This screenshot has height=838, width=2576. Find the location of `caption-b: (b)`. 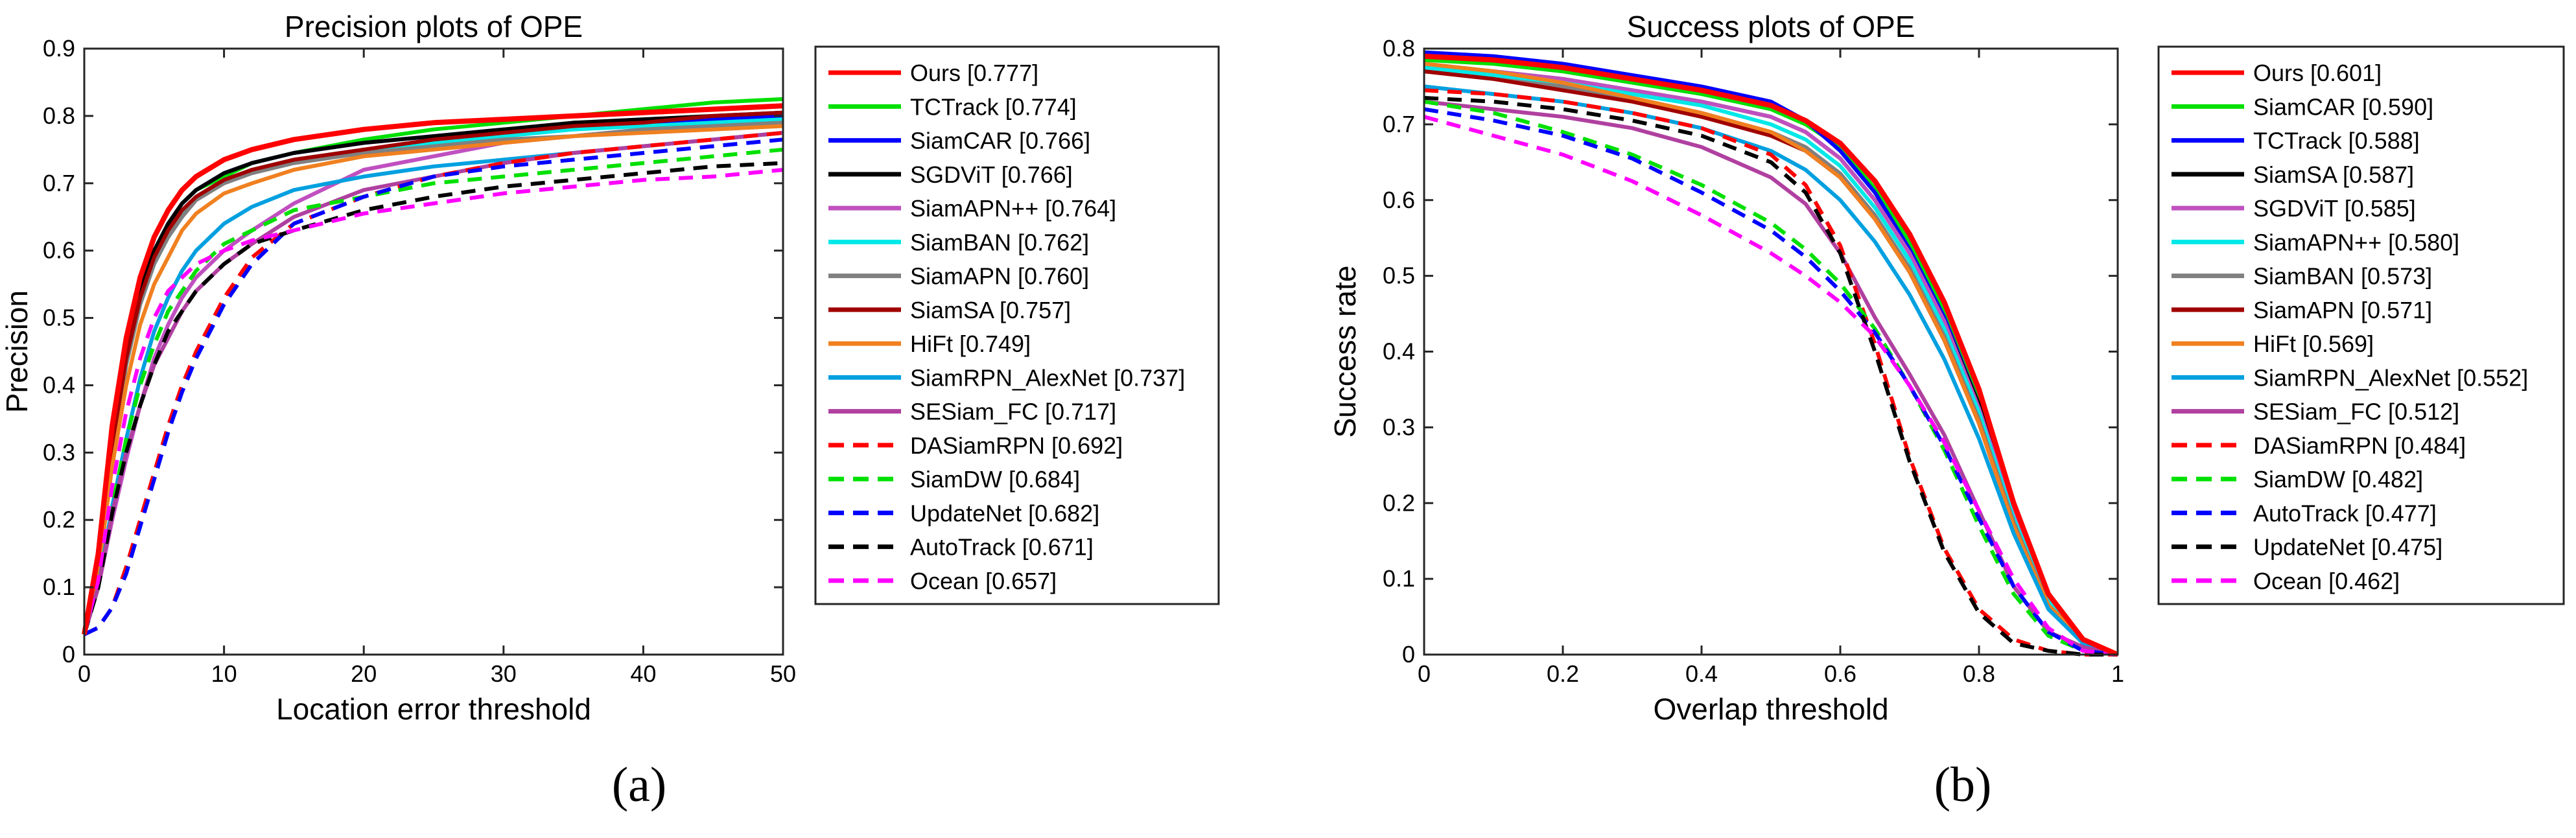

caption-b: (b) is located at coordinates (1963, 785).